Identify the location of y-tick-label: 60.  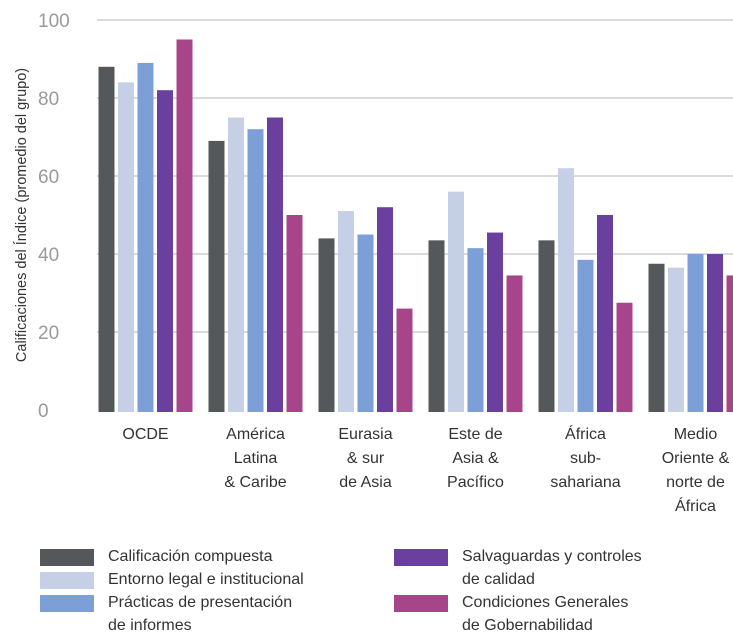
(48, 177).